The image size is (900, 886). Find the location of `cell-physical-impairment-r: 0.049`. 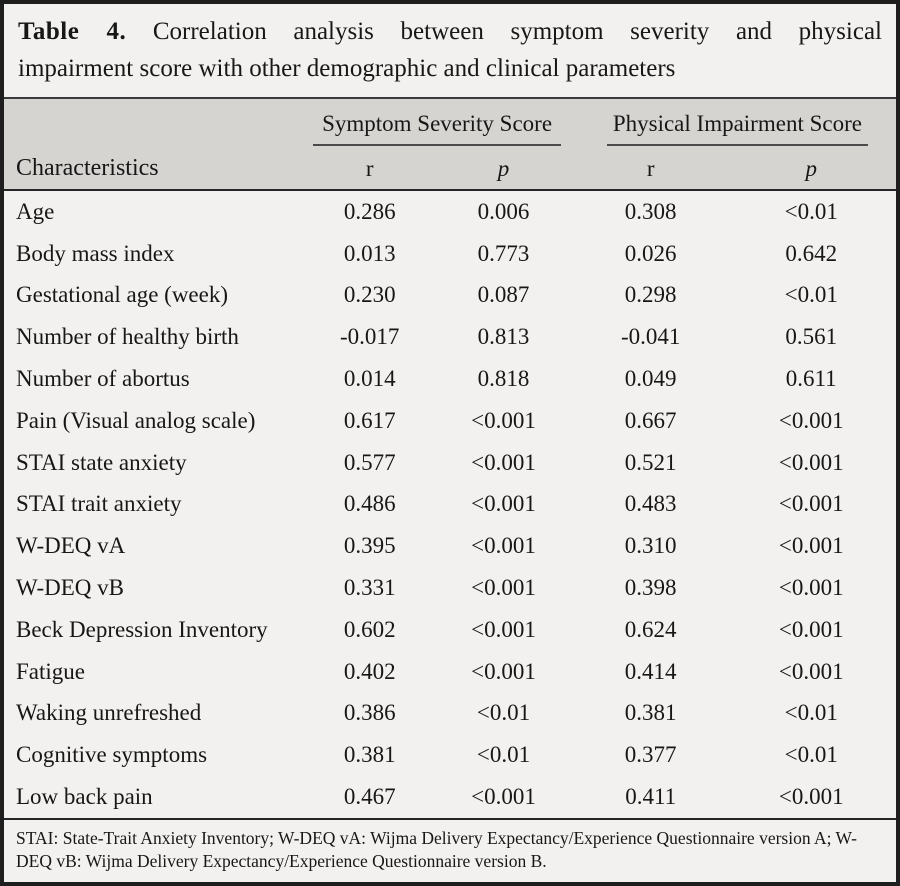

cell-physical-impairment-r: 0.049 is located at coordinates (650, 379).